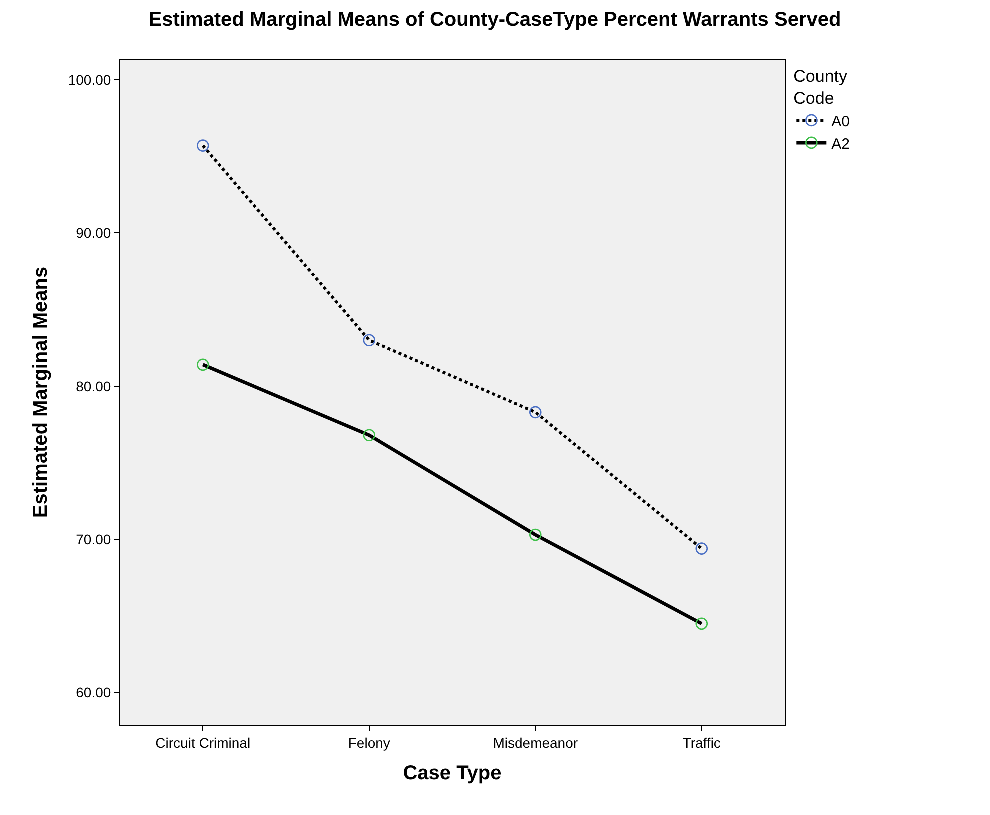 This screenshot has height=815, width=990. I want to click on y-tick-label: 60.00, so click(94, 692).